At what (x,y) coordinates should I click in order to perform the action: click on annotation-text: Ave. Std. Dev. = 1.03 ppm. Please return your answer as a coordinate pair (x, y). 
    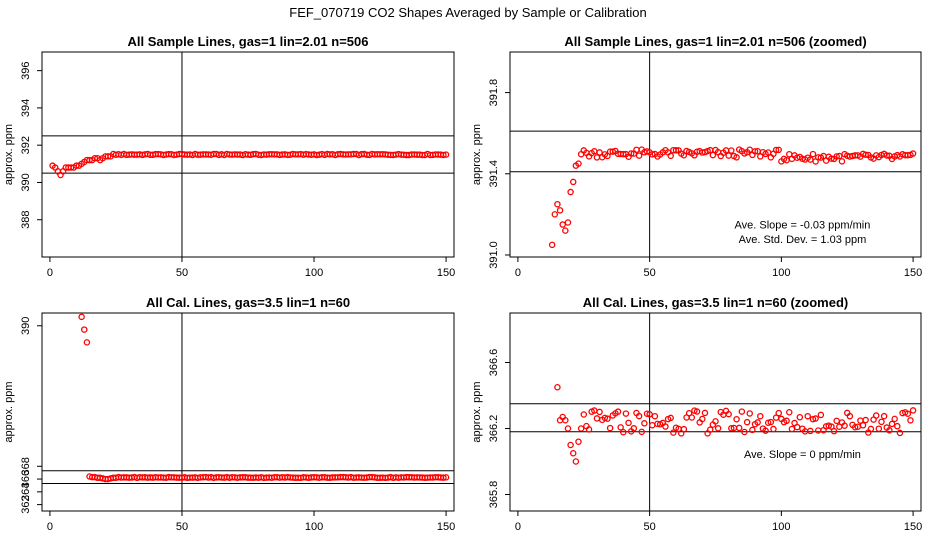
    Looking at the image, I should click on (803, 240).